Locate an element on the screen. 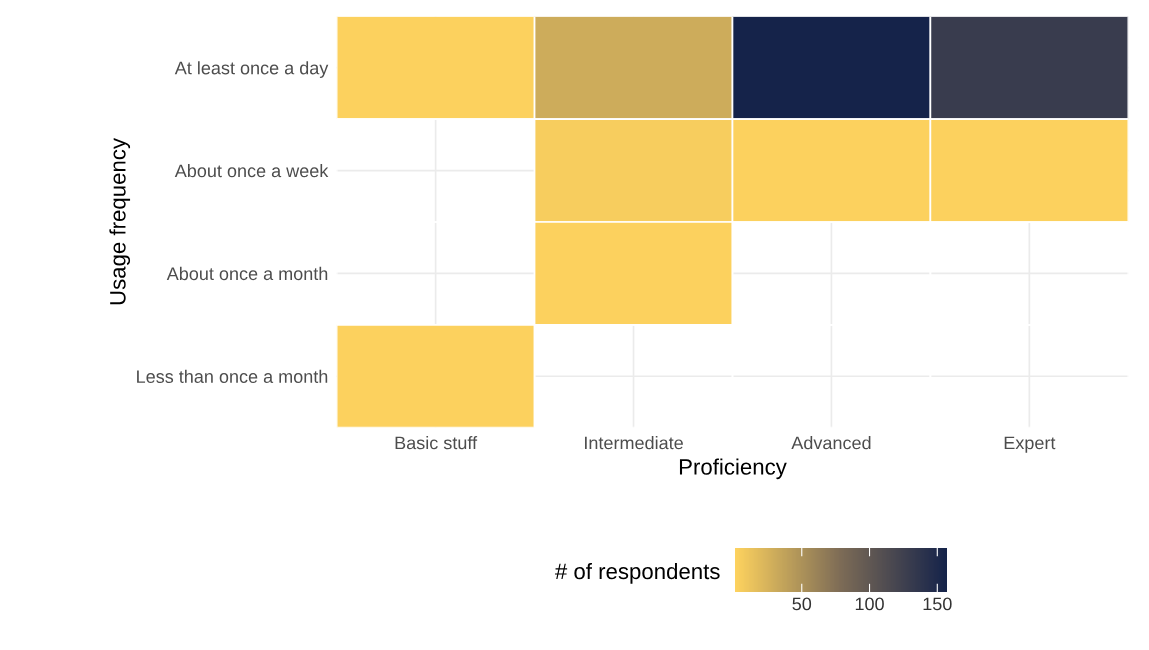 The image size is (1149, 650). x-tick-label: Expert is located at coordinates (1030, 444).